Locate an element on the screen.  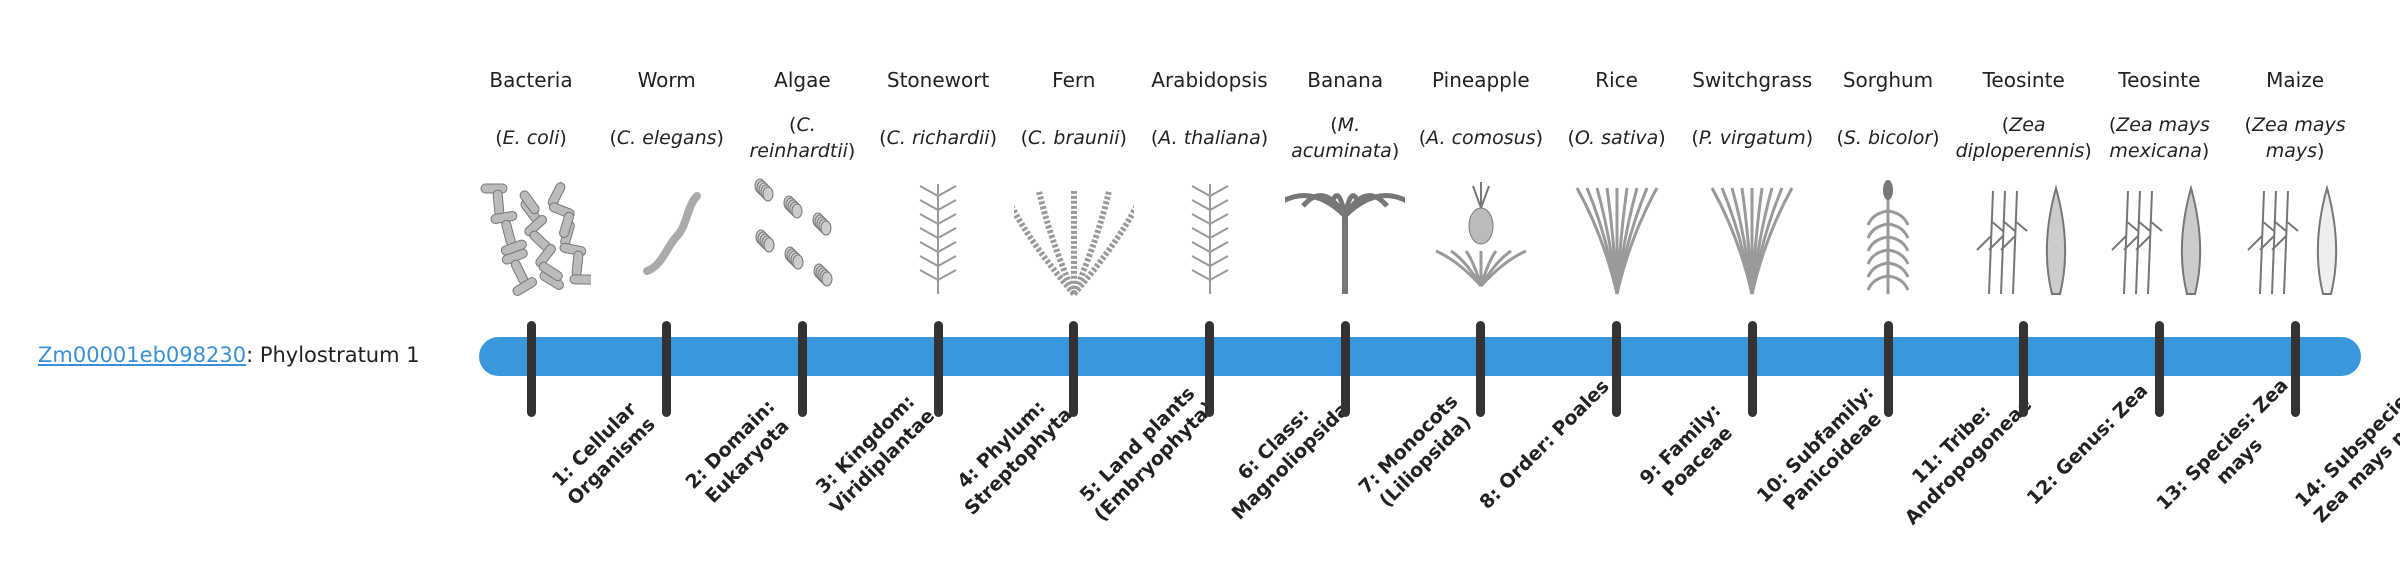
common-name: Banana is located at coordinates (1345, 80).